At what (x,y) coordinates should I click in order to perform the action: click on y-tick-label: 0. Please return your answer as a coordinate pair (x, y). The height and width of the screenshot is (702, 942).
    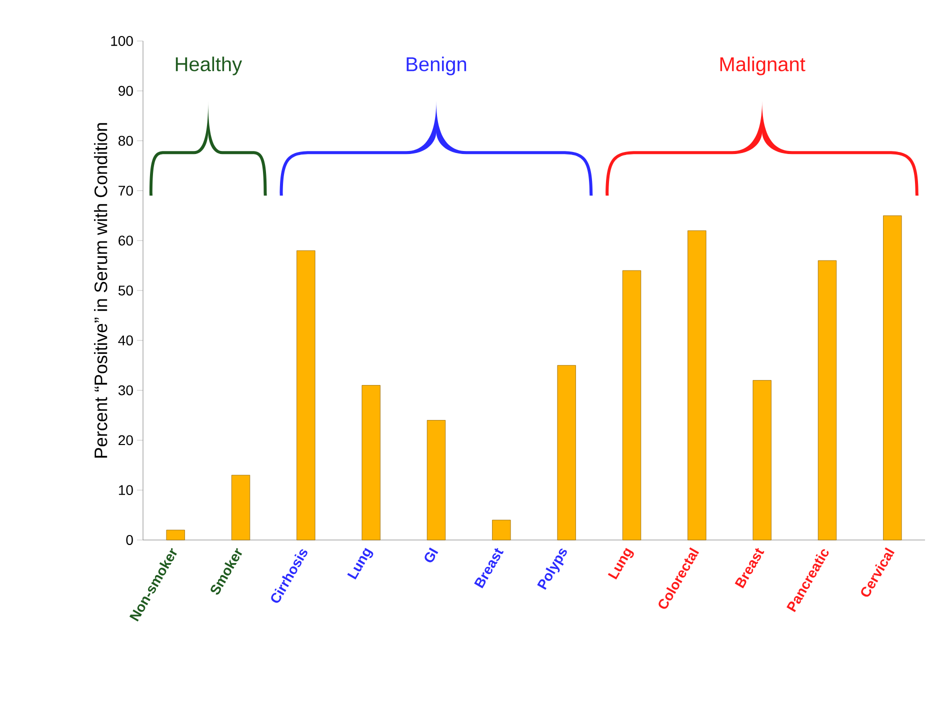
    Looking at the image, I should click on (129, 540).